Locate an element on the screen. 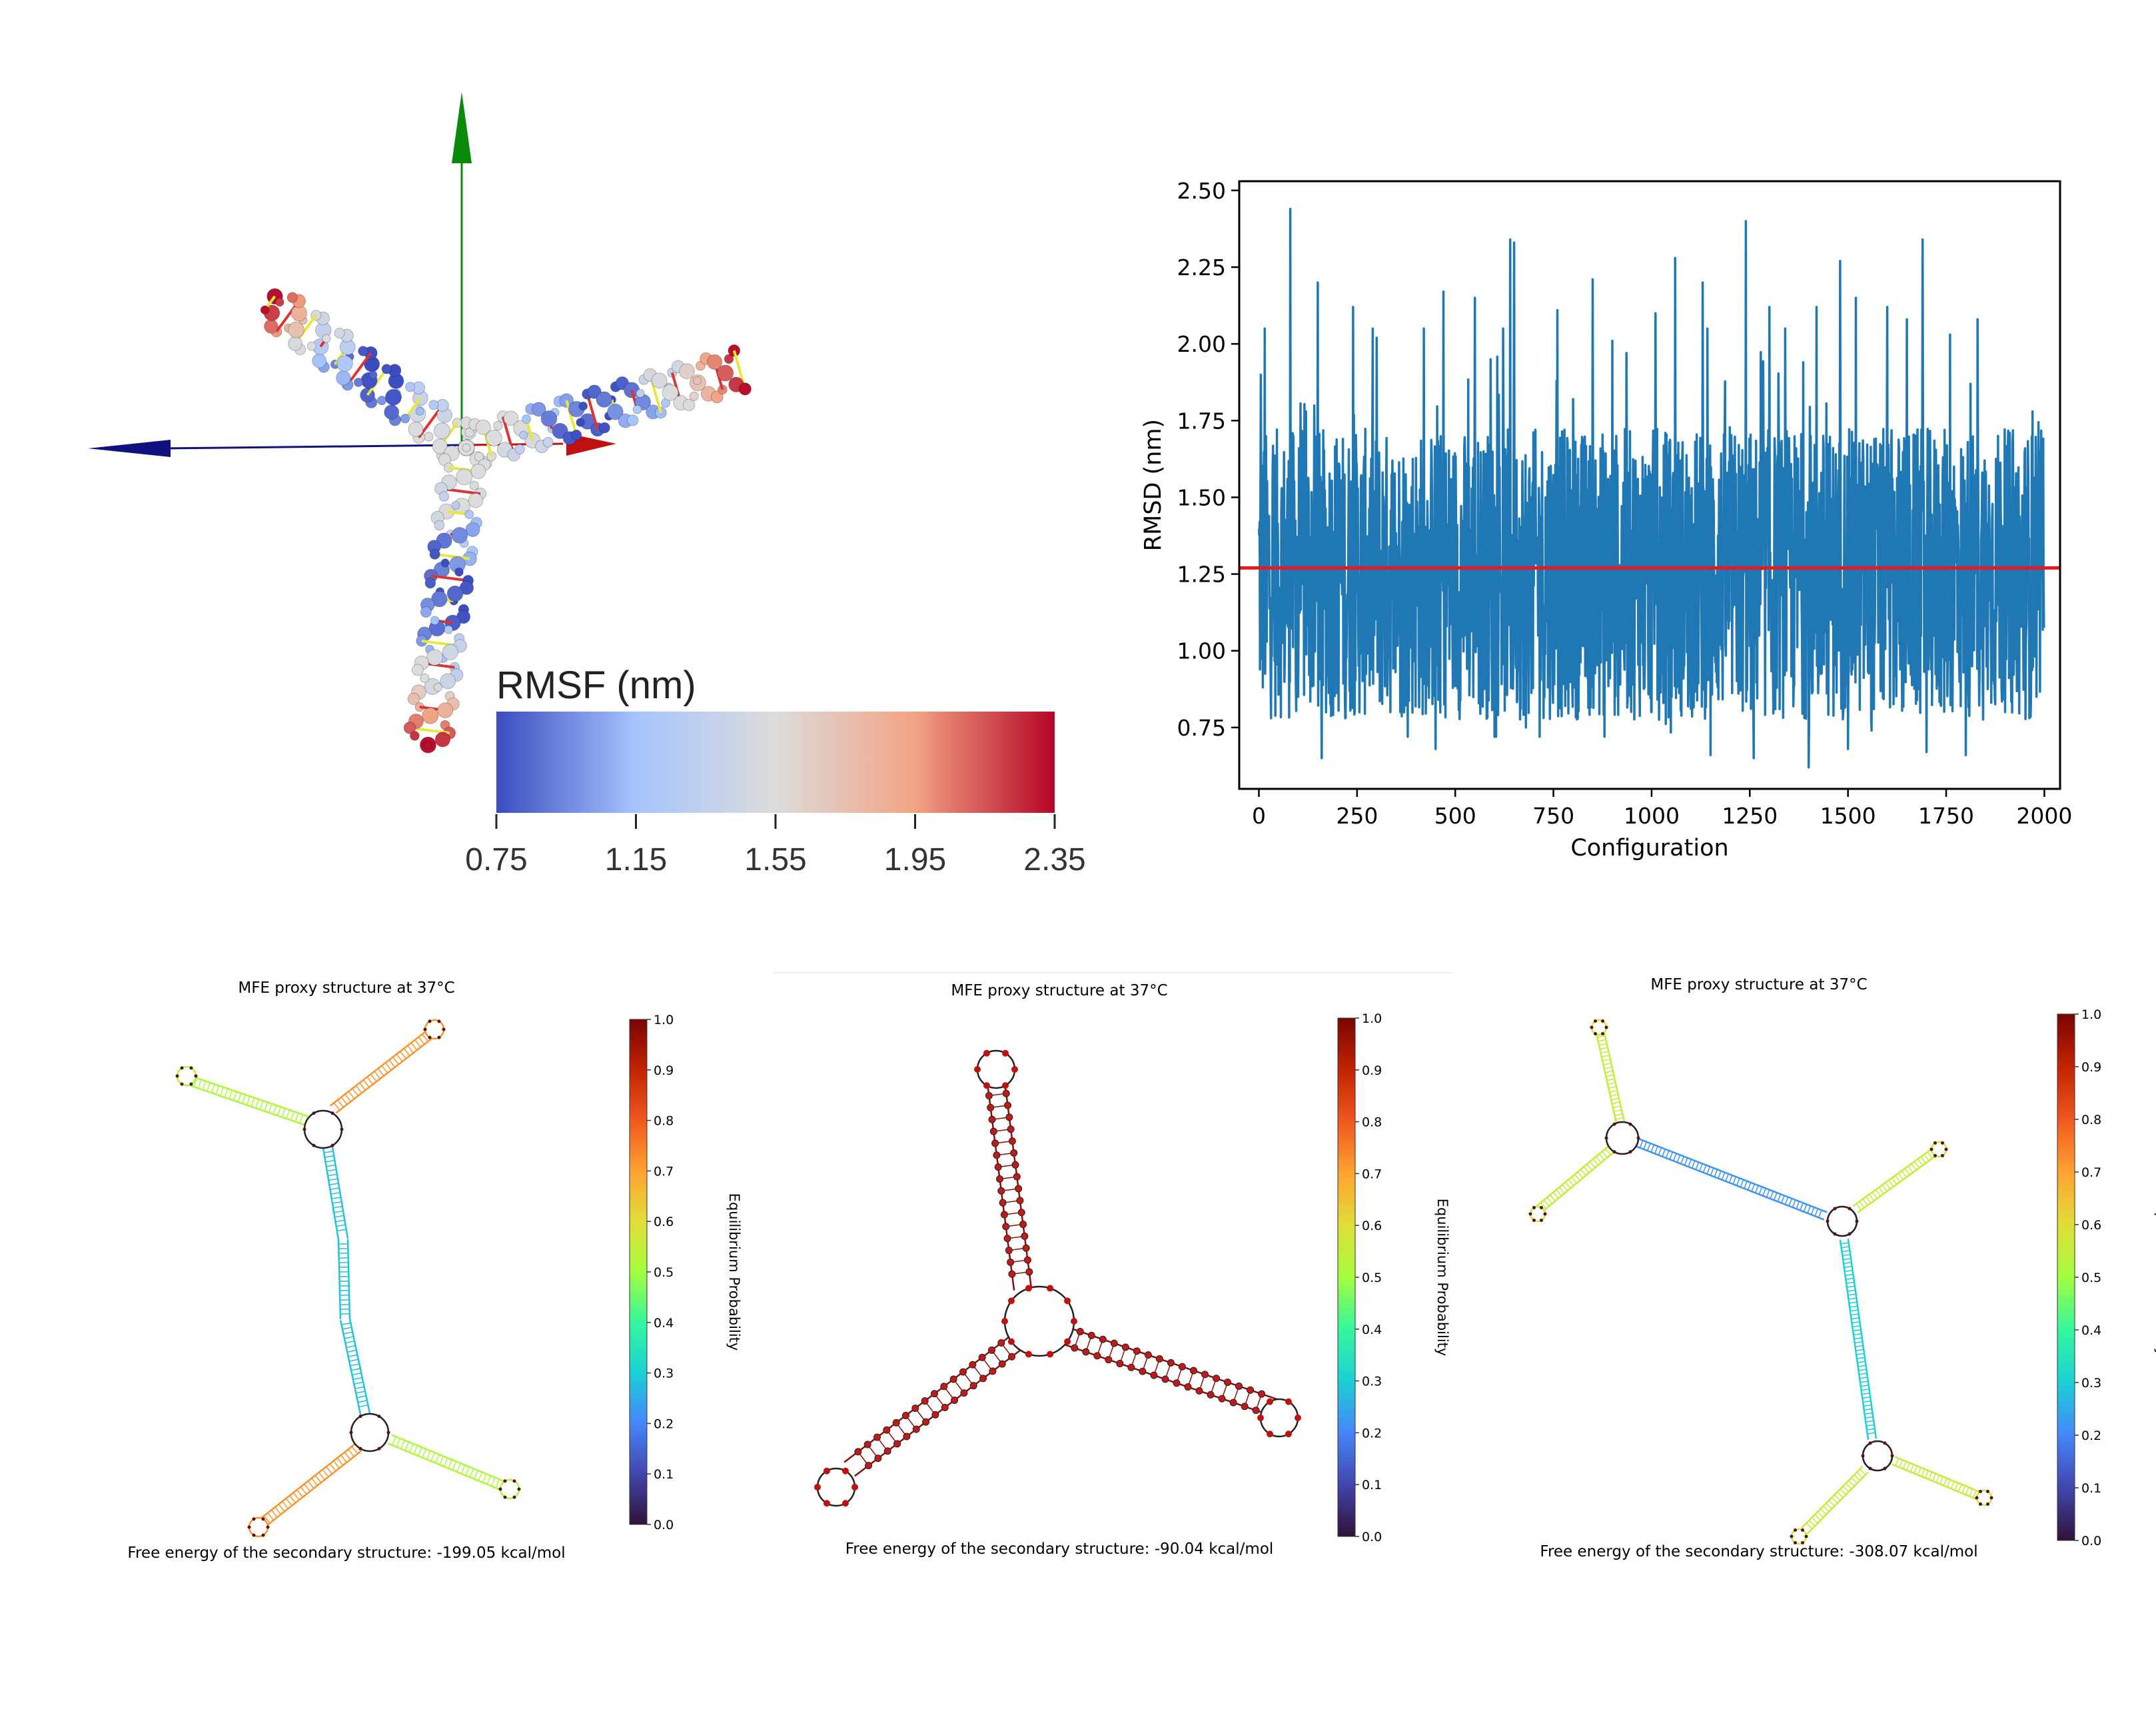 This screenshot has width=2156, height=1711. colorbar-tick-label: 0.1 is located at coordinates (1372, 1485).